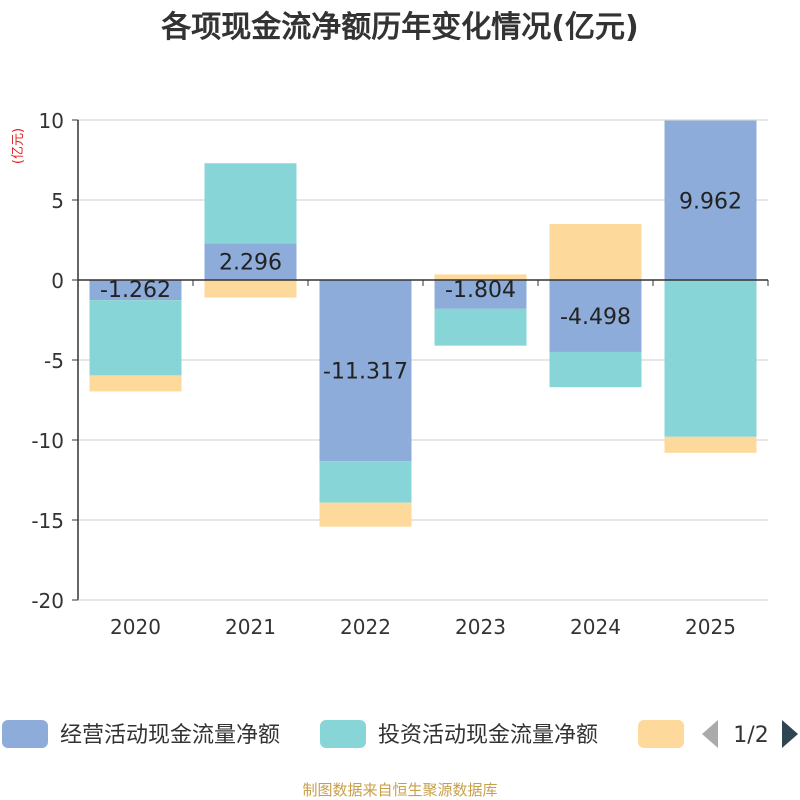 The width and height of the screenshot is (800, 800). I want to click on data-label: 2.296, so click(250, 263).